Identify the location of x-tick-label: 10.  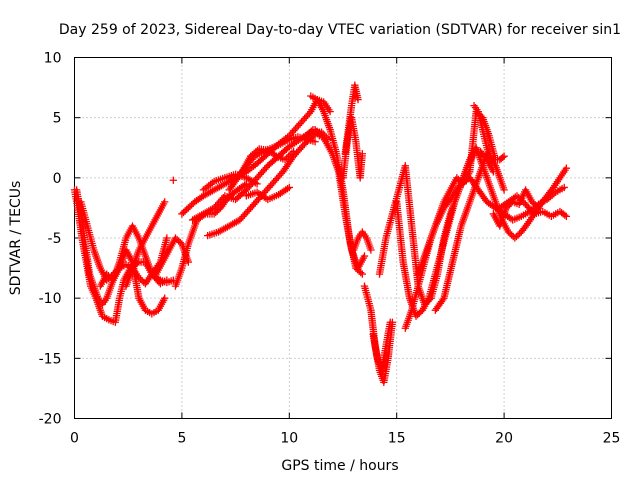
(289, 439).